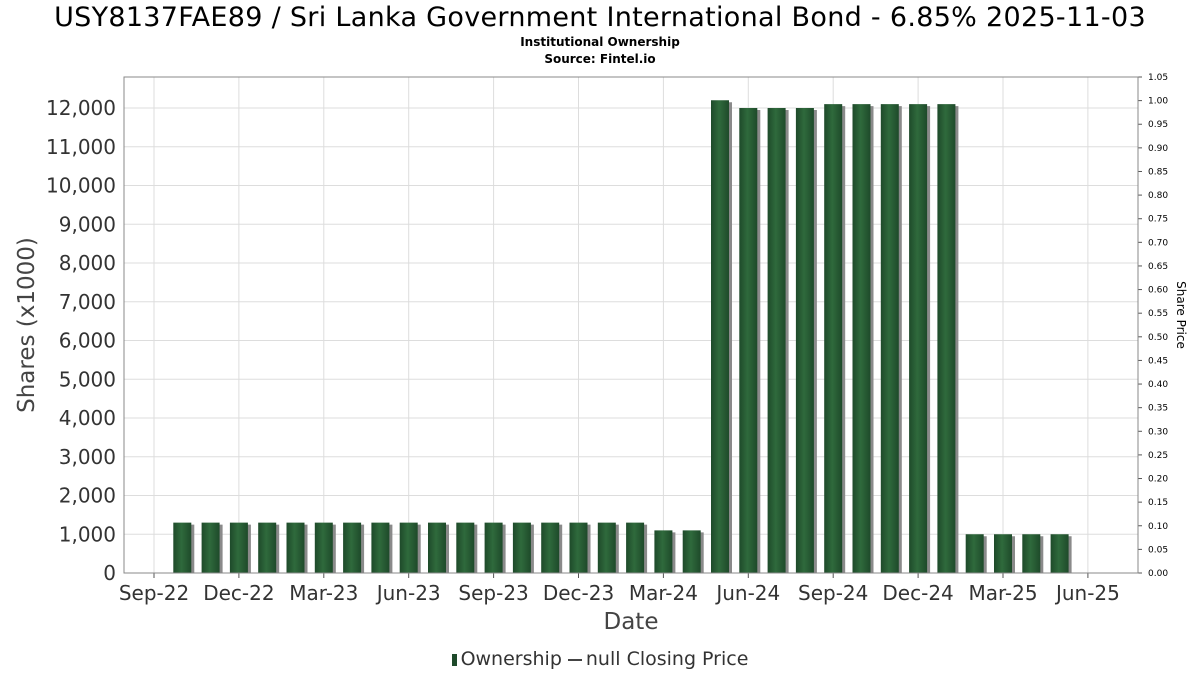  I want to click on y2-tick-label: 0.70, so click(1158, 243).